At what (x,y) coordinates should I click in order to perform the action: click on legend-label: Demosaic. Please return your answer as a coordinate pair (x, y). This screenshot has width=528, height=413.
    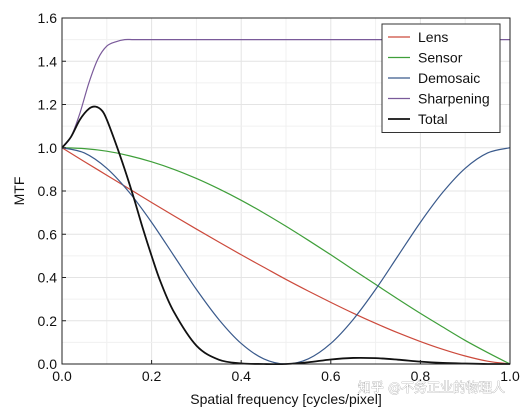
    Looking at the image, I should click on (449, 78).